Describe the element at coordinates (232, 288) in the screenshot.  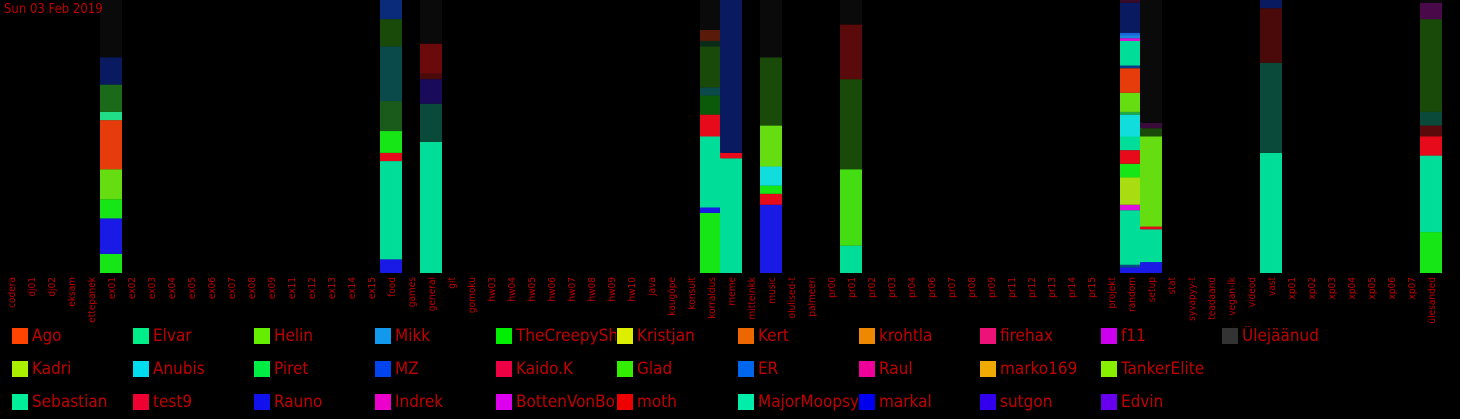
I see `category-label: ex07` at that location.